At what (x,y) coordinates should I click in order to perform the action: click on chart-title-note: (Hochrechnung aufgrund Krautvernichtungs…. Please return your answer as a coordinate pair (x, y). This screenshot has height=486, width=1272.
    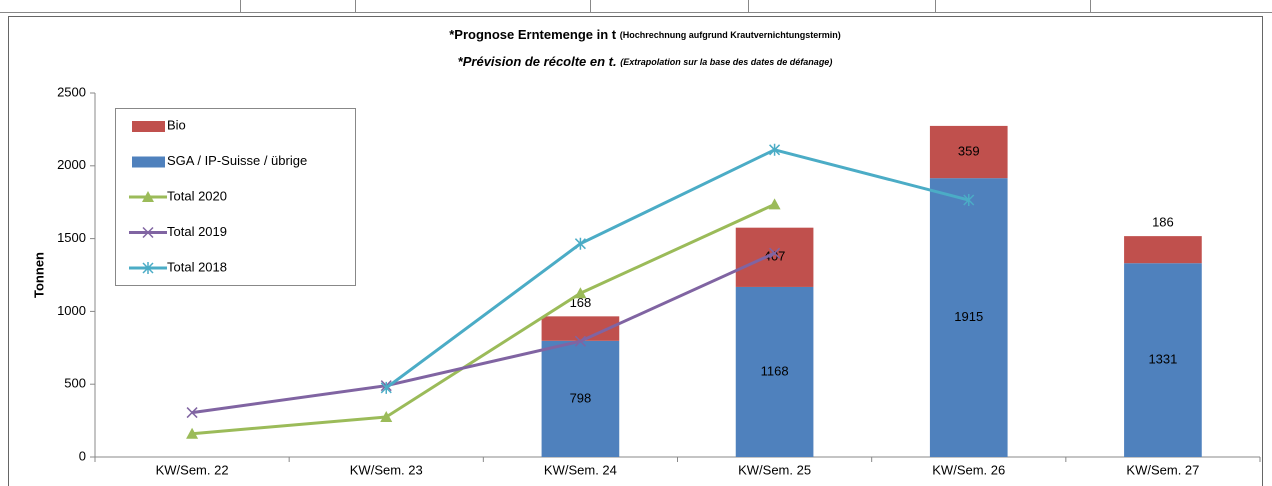
    Looking at the image, I should click on (730, 35).